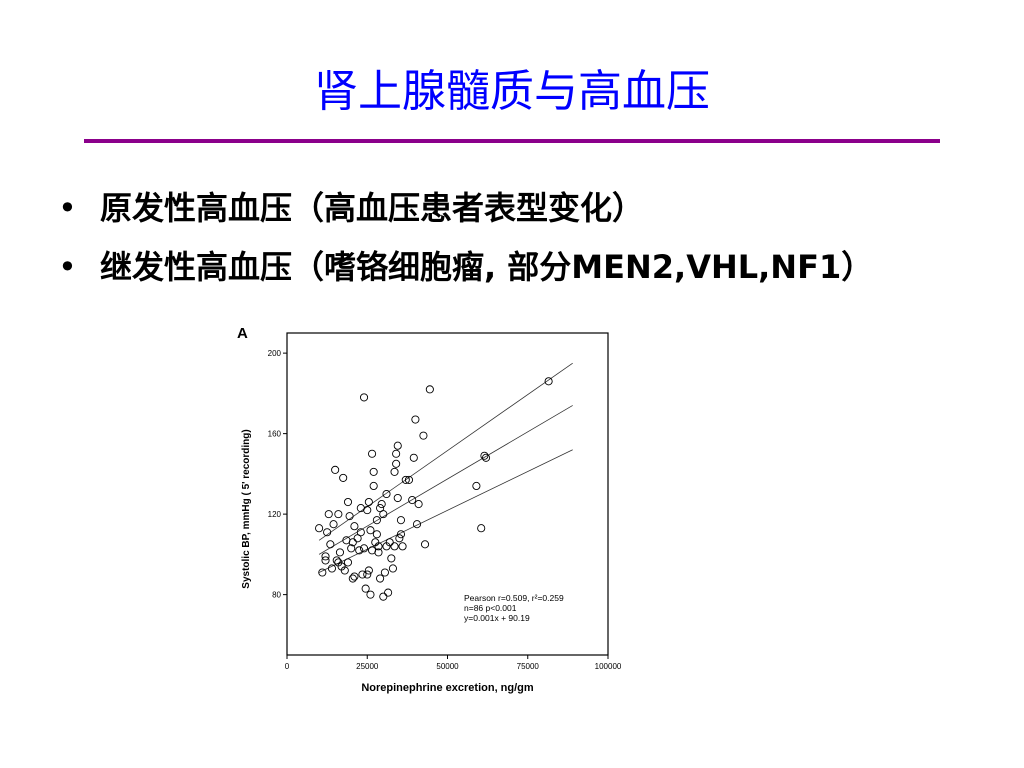 The image size is (1024, 768). I want to click on x-axis-label: Norepinephrine excretion, ng/gm, so click(447, 688).